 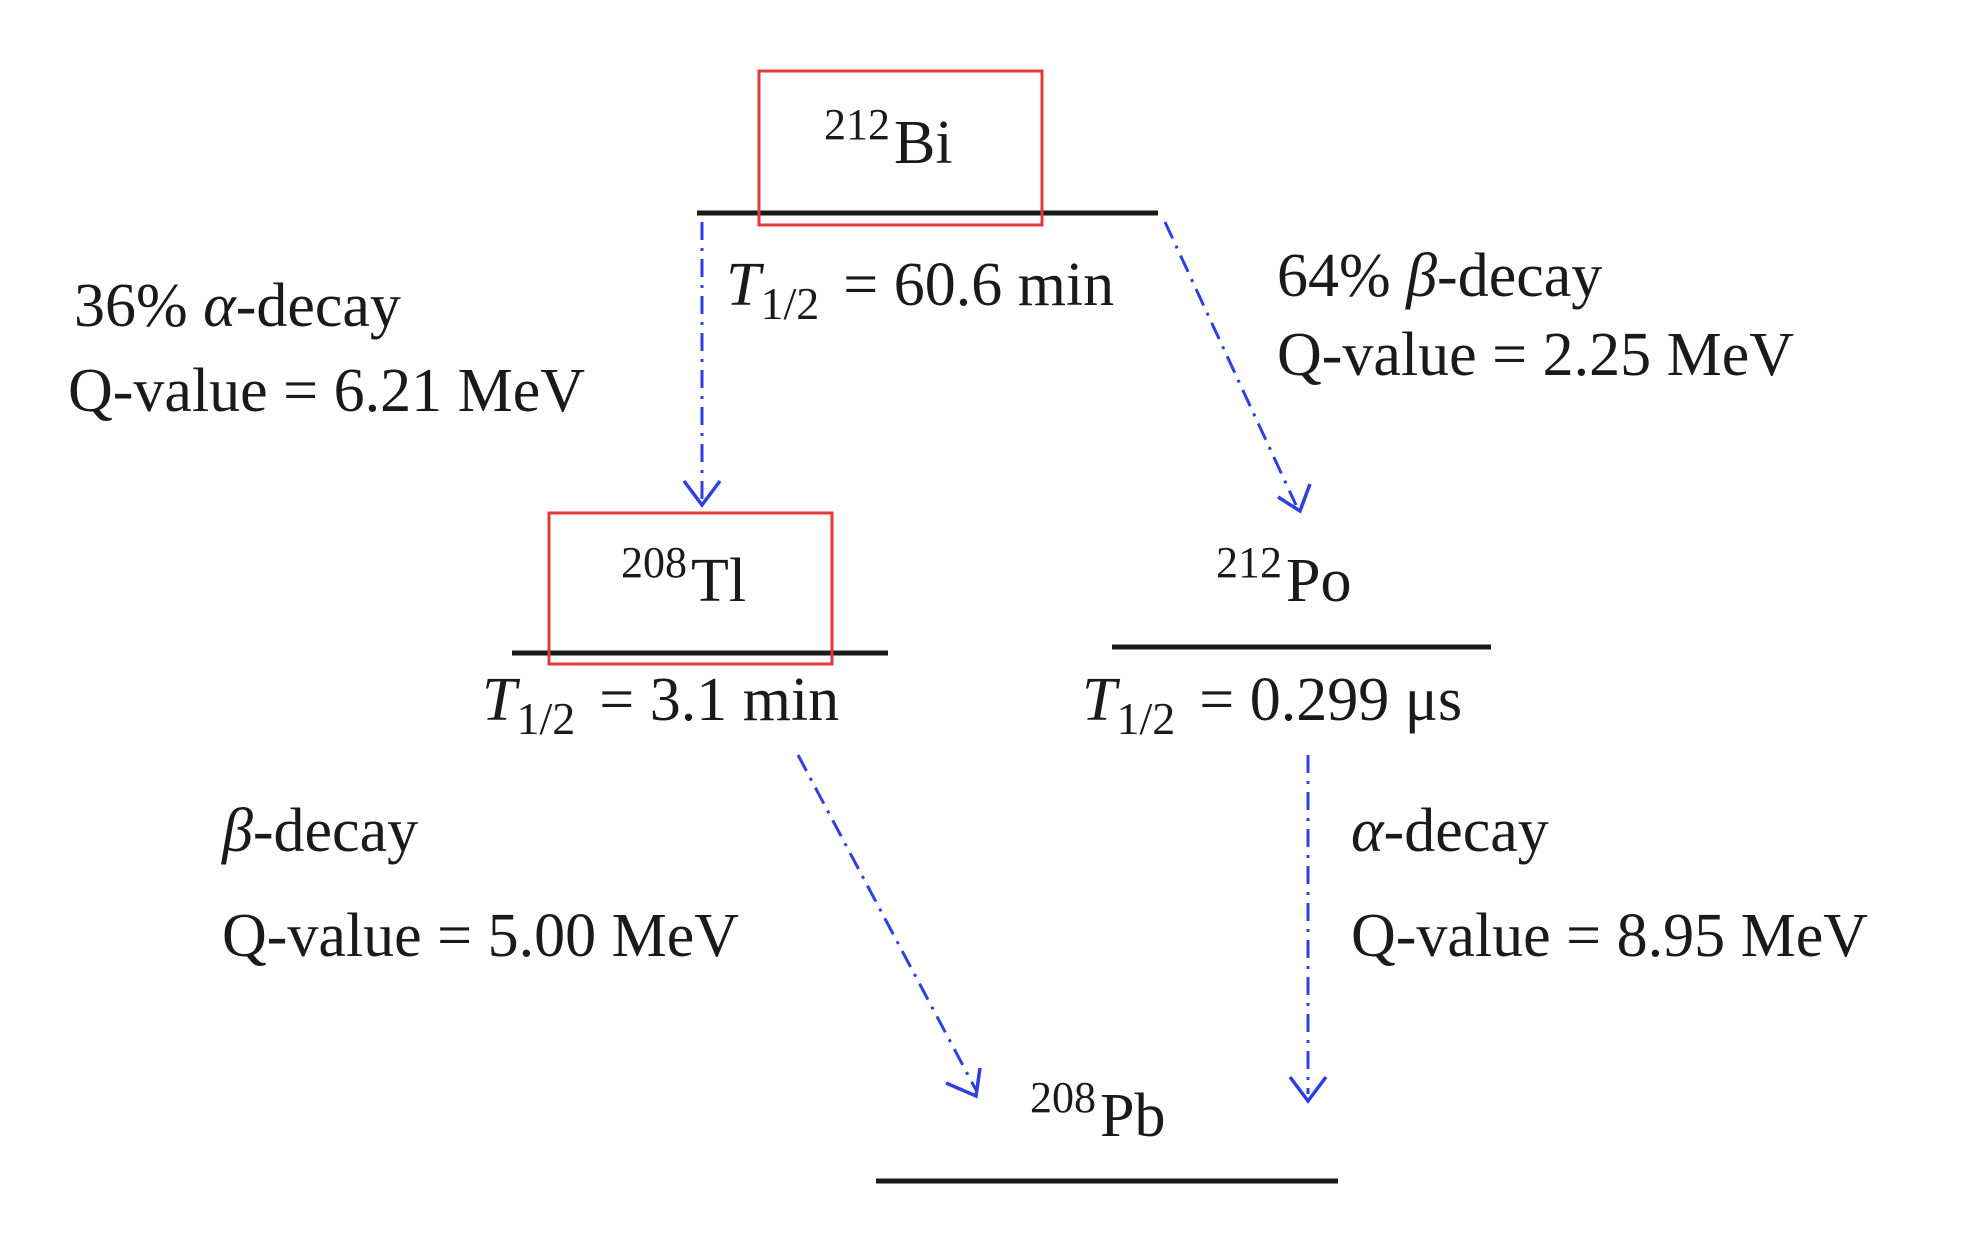 What do you see at coordinates (1284, 578) in the screenshot?
I see `po212-label: 212Po` at bounding box center [1284, 578].